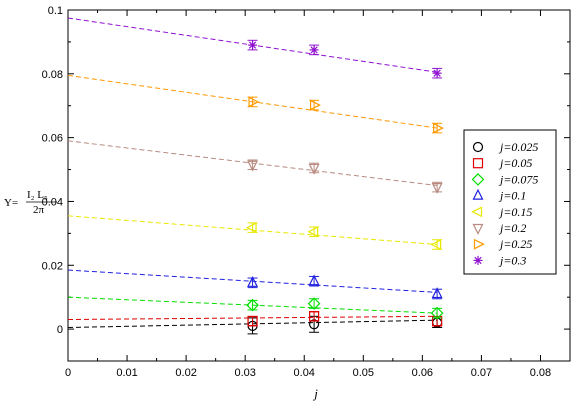 This screenshot has height=409, width=581. Describe the element at coordinates (37, 195) in the screenshot. I see `y-axis-numerator: I₂ L₅` at that location.